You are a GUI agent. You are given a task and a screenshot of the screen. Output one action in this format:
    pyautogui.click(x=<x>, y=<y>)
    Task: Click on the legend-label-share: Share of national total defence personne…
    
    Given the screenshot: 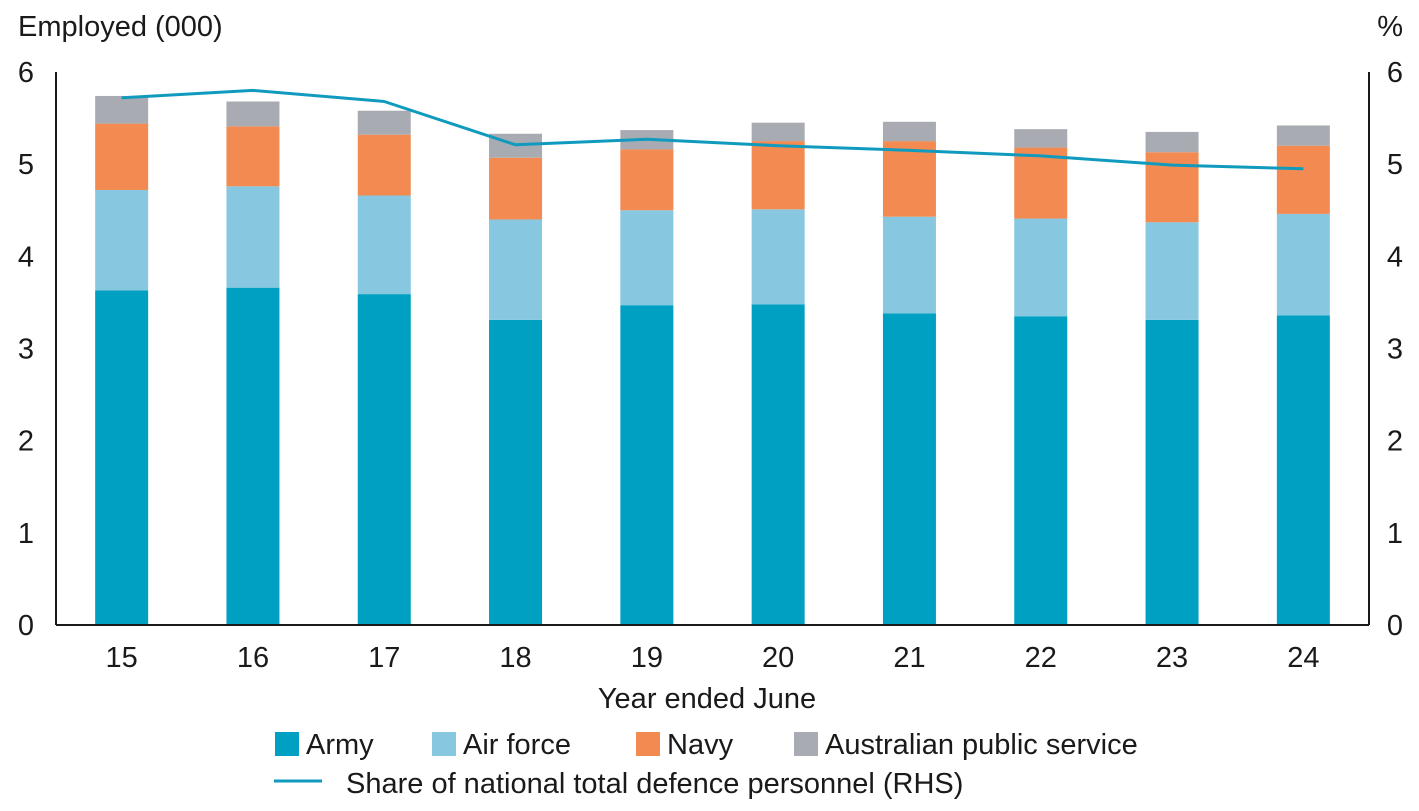 What is the action you would take?
    pyautogui.click(x=654, y=784)
    